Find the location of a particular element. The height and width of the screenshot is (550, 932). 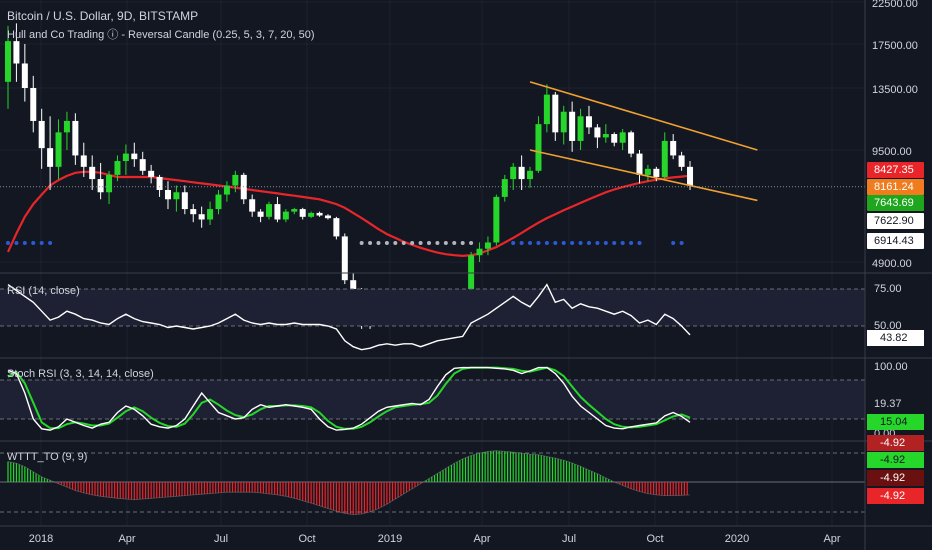

stoch-badge-label: 15.04 is located at coordinates (894, 422).